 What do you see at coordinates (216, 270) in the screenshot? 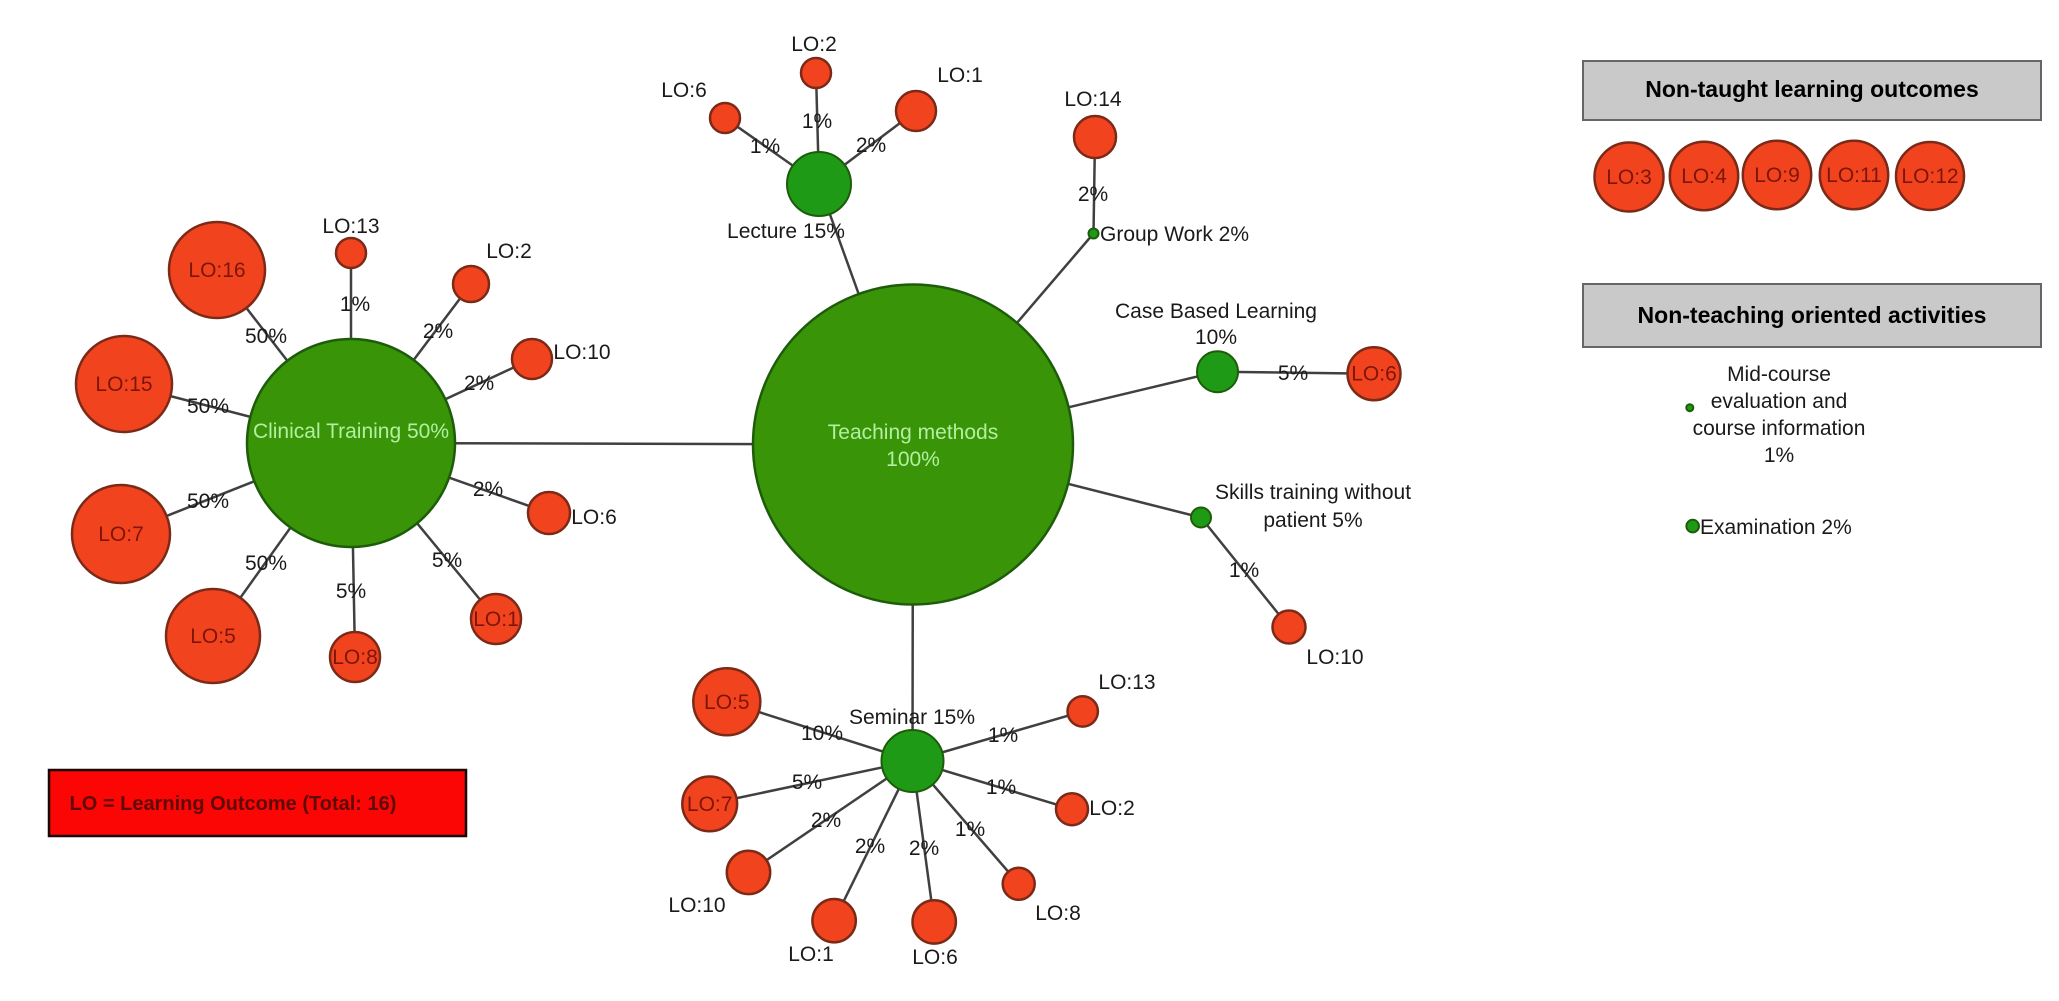
I see `svg-text: LO:16` at bounding box center [216, 270].